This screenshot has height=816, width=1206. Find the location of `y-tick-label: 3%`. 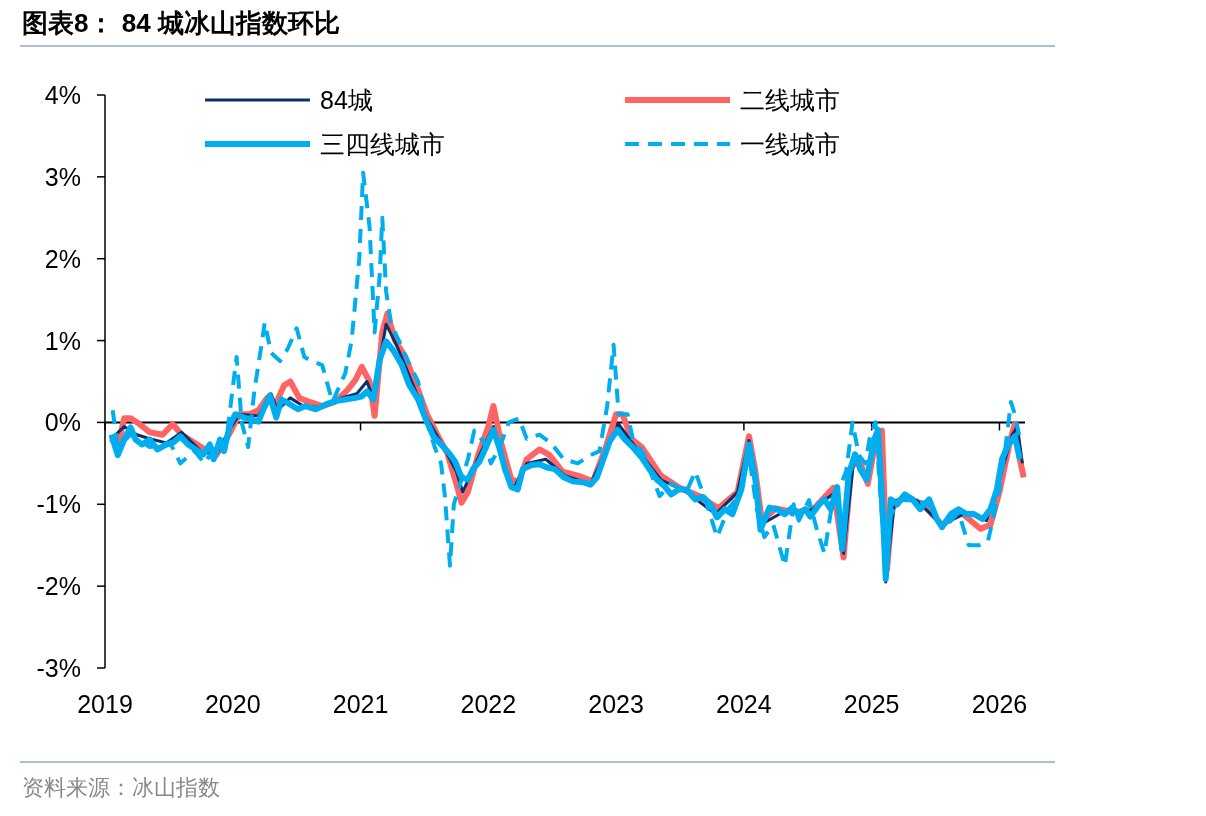

y-tick-label: 3% is located at coordinates (62, 176).